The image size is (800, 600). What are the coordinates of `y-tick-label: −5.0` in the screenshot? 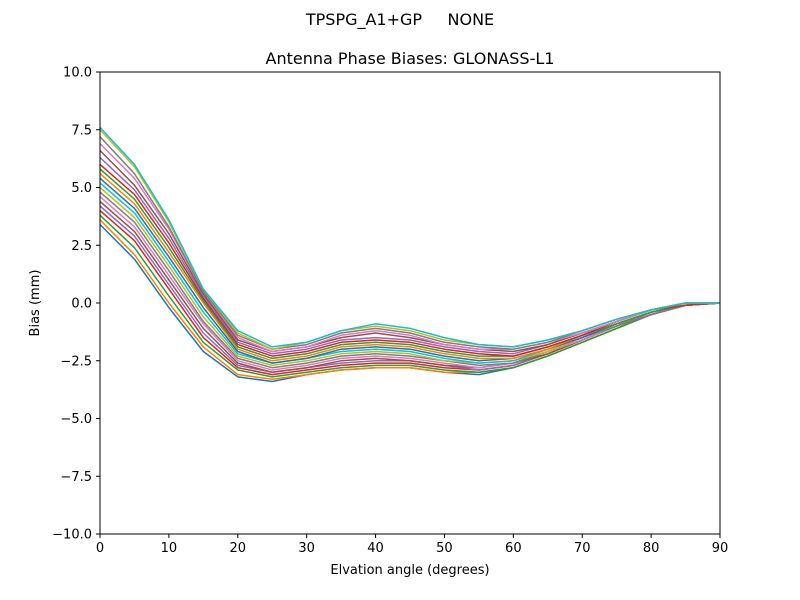 It's located at (76, 419).